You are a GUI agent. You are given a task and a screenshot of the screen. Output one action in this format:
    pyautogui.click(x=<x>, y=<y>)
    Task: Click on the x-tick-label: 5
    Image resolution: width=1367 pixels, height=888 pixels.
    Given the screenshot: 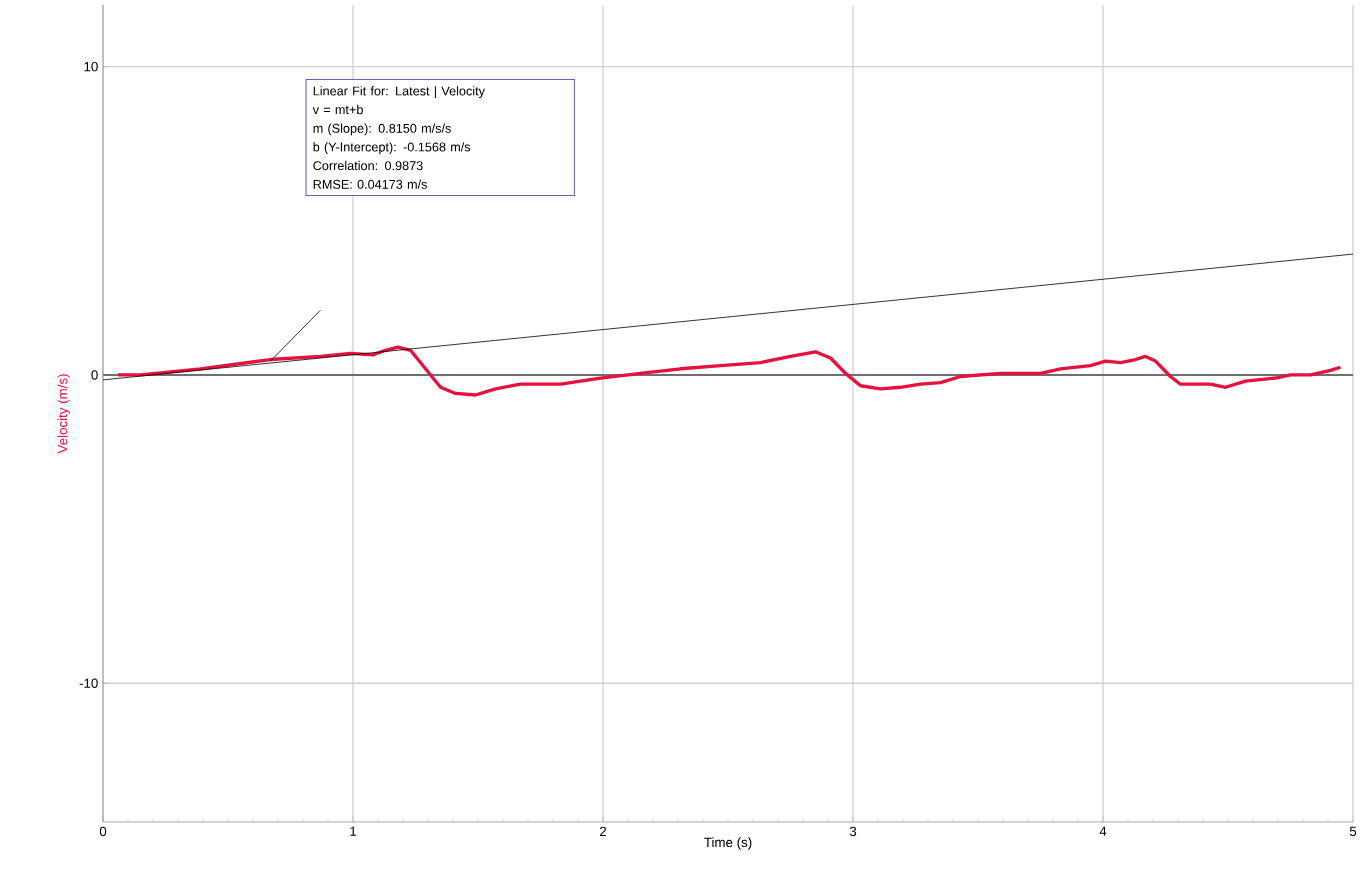 What is the action you would take?
    pyautogui.click(x=1353, y=831)
    